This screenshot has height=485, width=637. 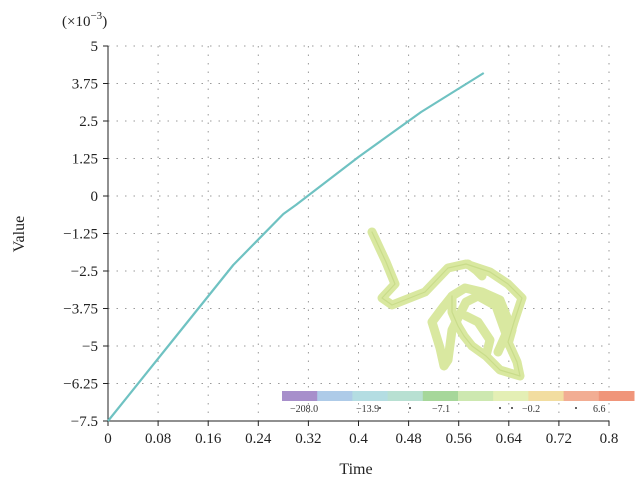 I want to click on y-tick-label: −6.25, so click(x=80, y=385).